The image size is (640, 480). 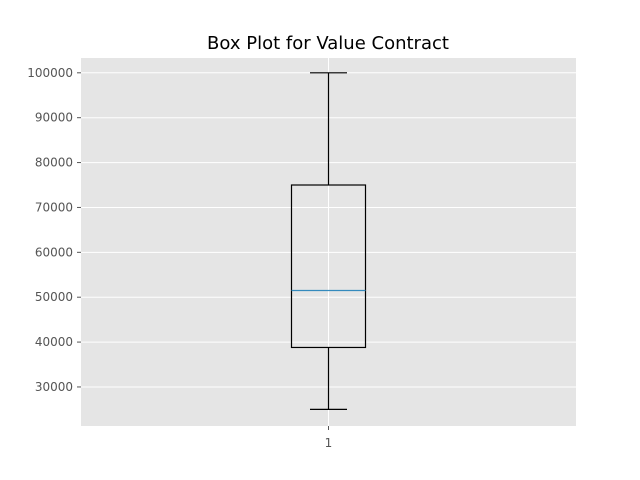 I want to click on y-tick-label: 80000, so click(x=54, y=163).